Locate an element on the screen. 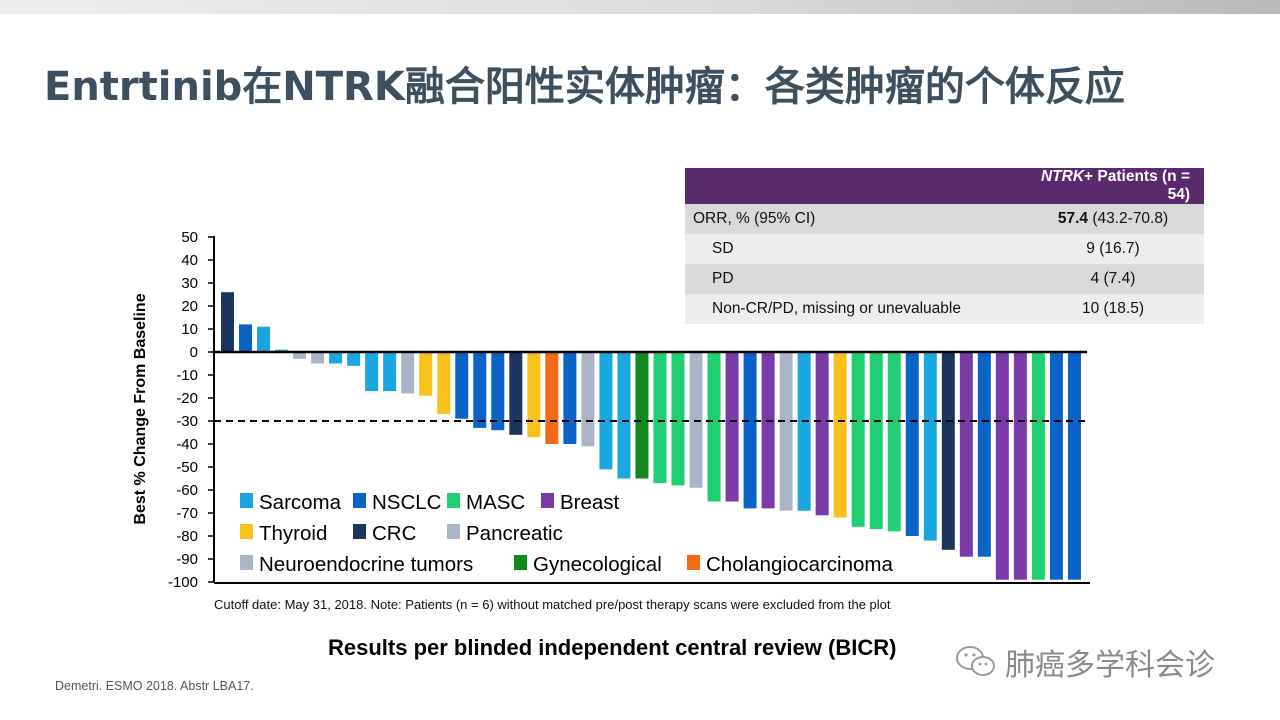  watermark-text: 肺癌多学科会诊 is located at coordinates (1110, 665).